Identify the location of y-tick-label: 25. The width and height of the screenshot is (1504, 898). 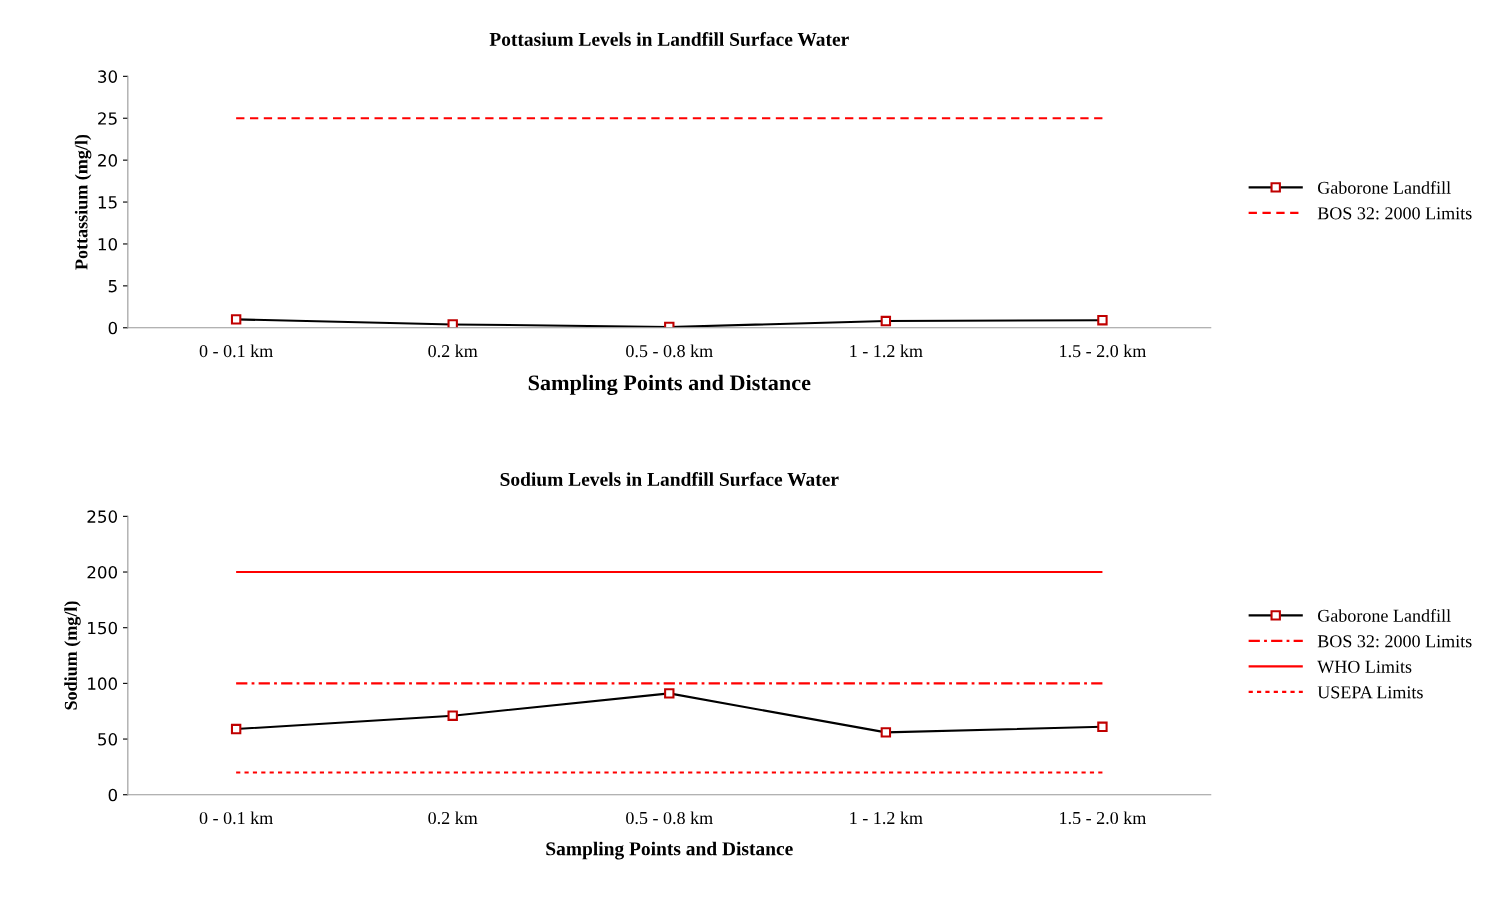
(107, 118).